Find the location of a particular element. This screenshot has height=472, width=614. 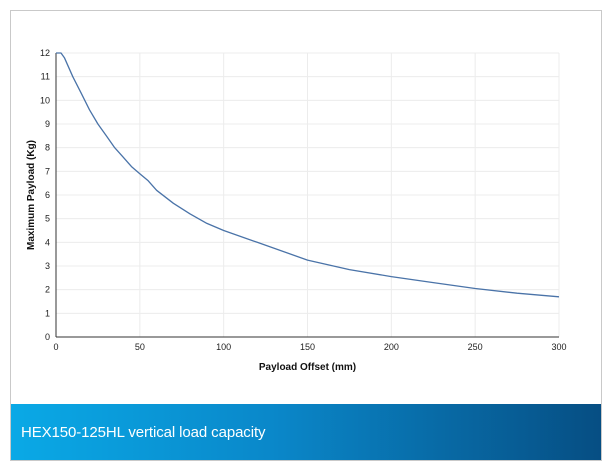

x-tick-label: 250 is located at coordinates (475, 347).